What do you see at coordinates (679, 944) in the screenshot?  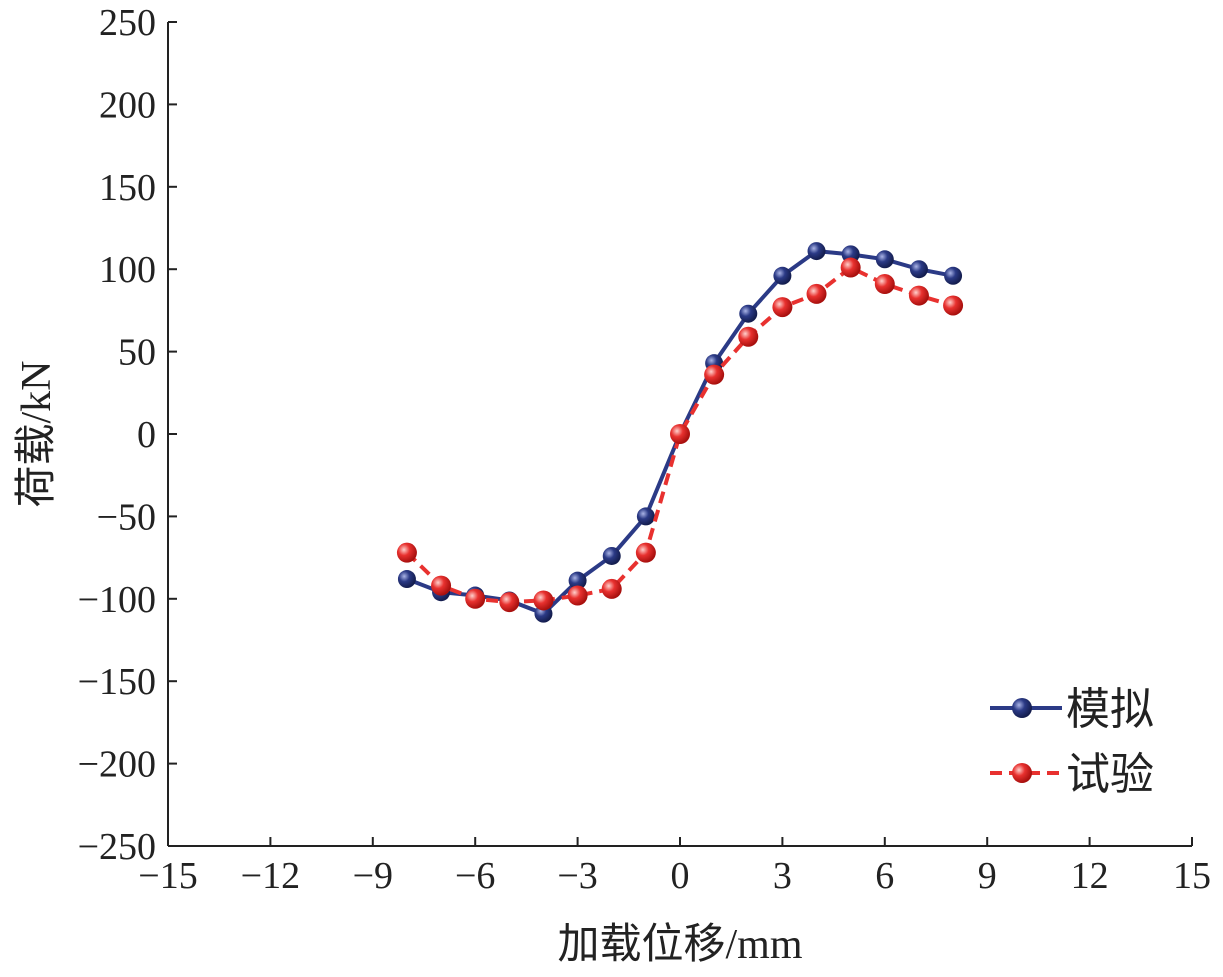 I see `x-axis-label: 加载位移/mm` at bounding box center [679, 944].